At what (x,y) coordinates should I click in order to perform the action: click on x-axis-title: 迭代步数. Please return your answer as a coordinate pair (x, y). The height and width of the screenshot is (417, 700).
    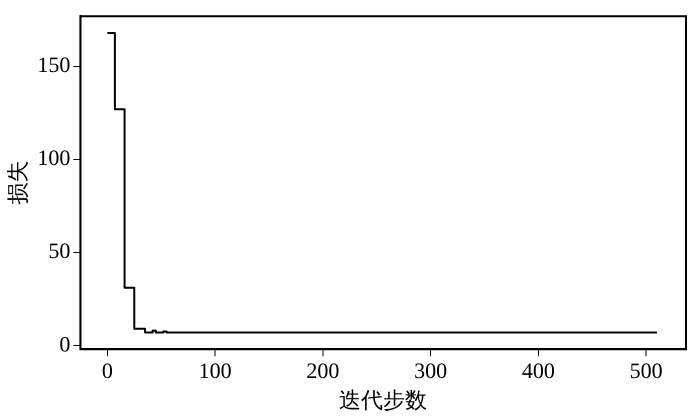
    Looking at the image, I should click on (383, 400).